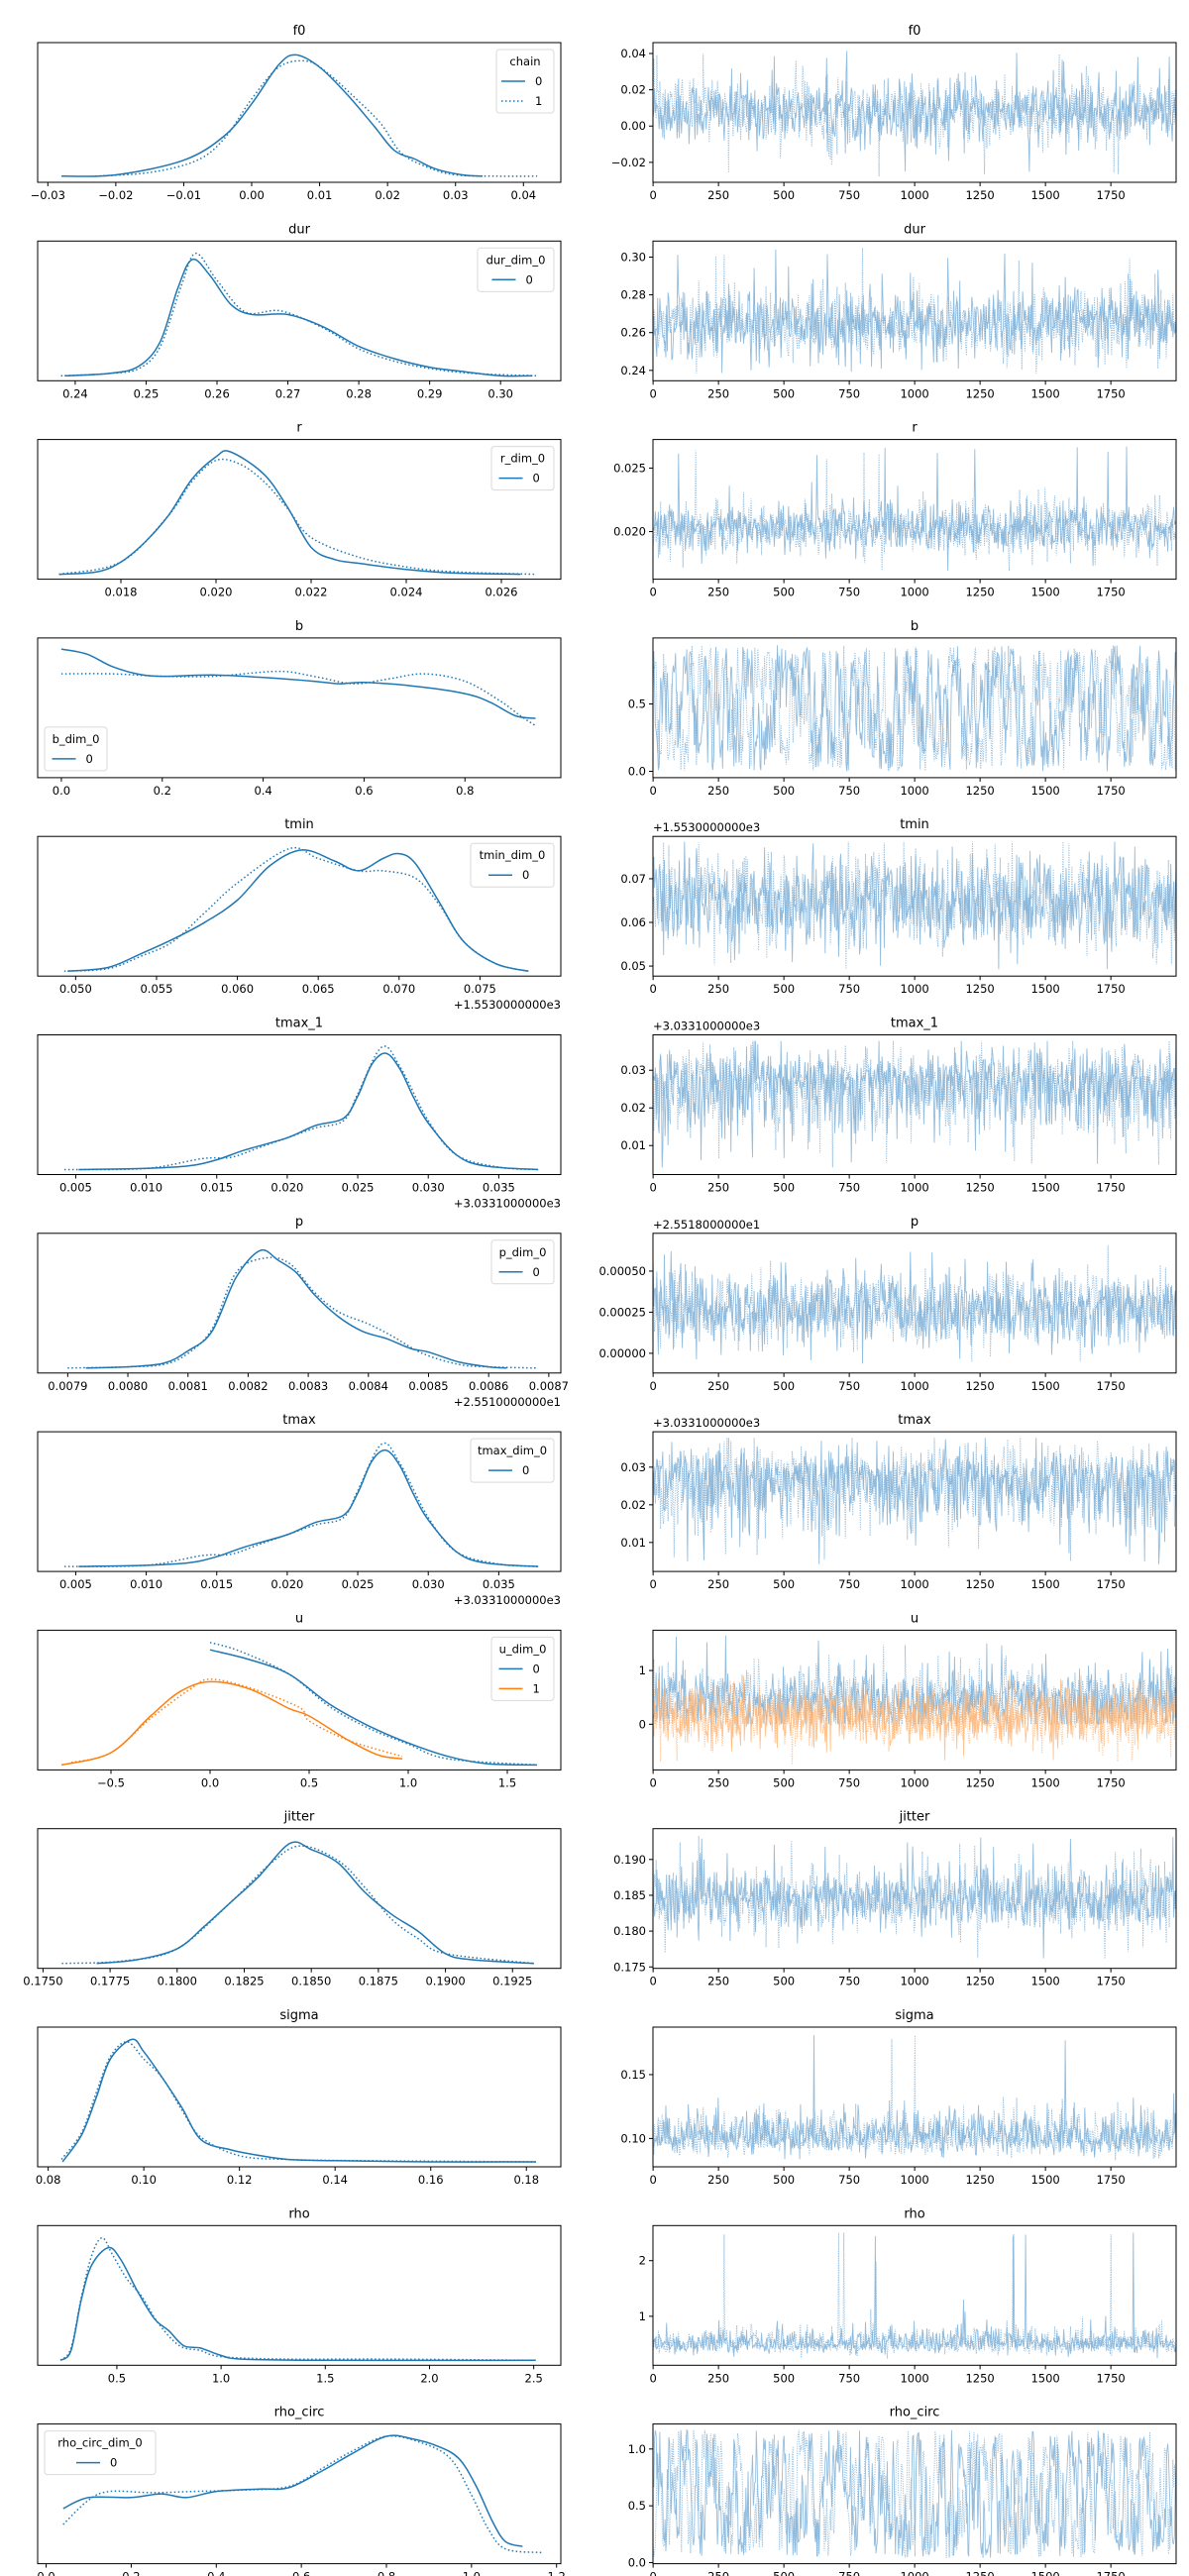 The width and height of the screenshot is (1189, 2576). I want to click on x-tick-label: 0.0, so click(210, 1782).